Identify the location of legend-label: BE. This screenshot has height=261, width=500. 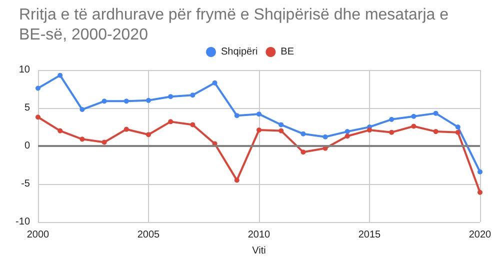
(287, 52).